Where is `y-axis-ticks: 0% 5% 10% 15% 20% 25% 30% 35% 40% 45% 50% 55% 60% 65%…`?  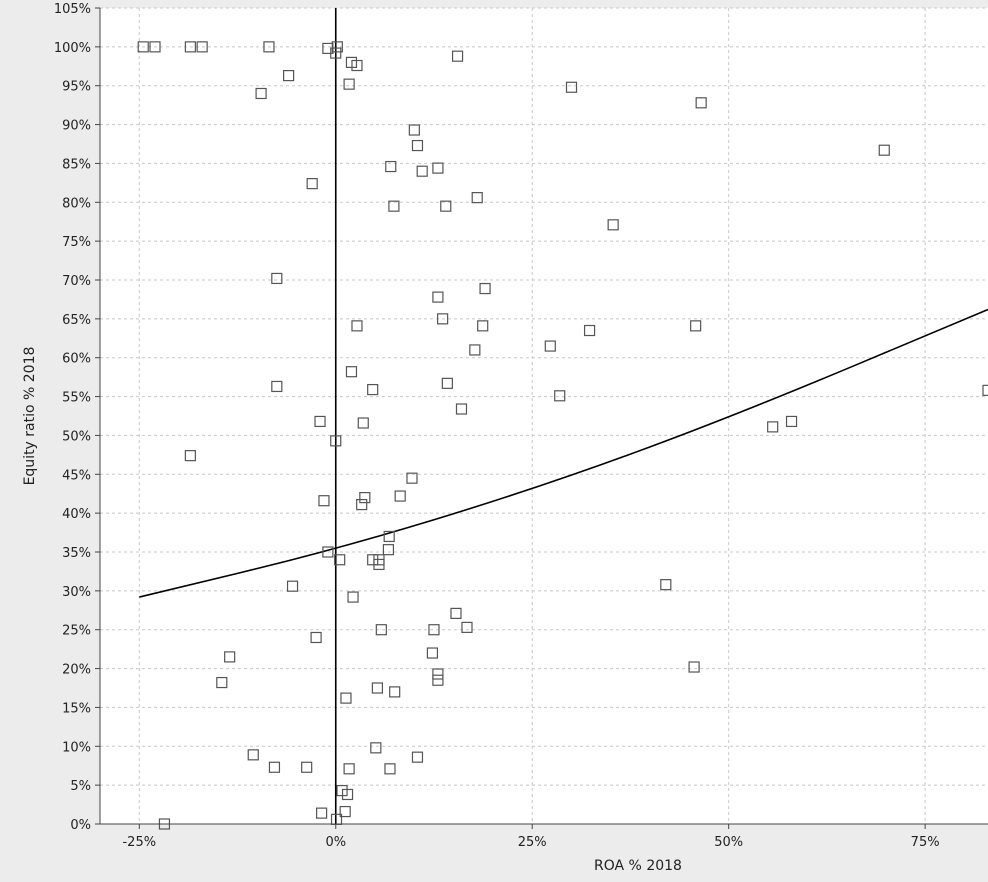
y-axis-ticks: 0% 5% 10% 15% 20% 25% 30% 35% 40% 45% 50% 55% 60% 65%… is located at coordinates (77, 417).